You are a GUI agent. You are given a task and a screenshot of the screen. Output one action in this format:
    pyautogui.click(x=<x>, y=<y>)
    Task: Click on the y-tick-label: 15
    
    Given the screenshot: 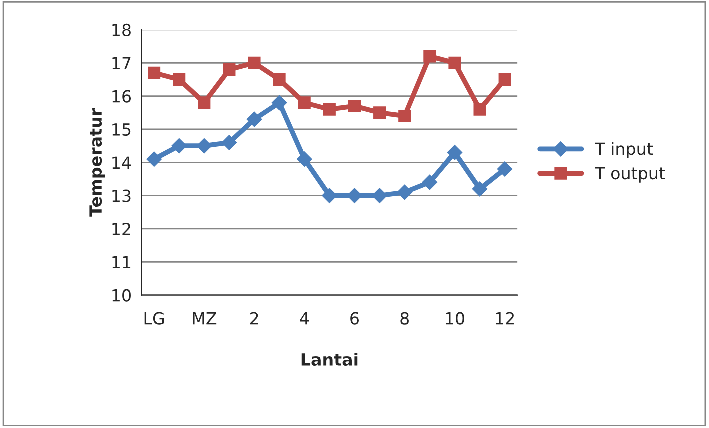 What is the action you would take?
    pyautogui.click(x=121, y=130)
    